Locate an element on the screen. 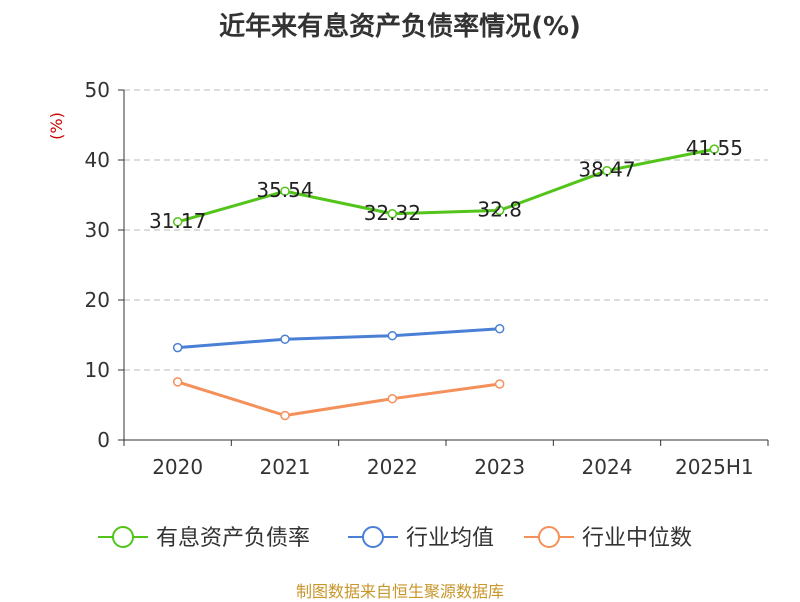 The height and width of the screenshot is (602, 800). data-label: 31.17 is located at coordinates (177, 221).